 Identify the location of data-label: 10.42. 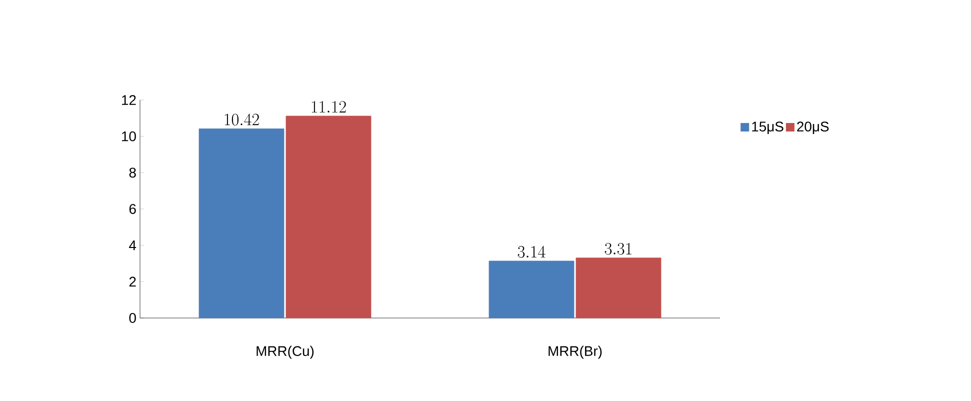
(241, 120).